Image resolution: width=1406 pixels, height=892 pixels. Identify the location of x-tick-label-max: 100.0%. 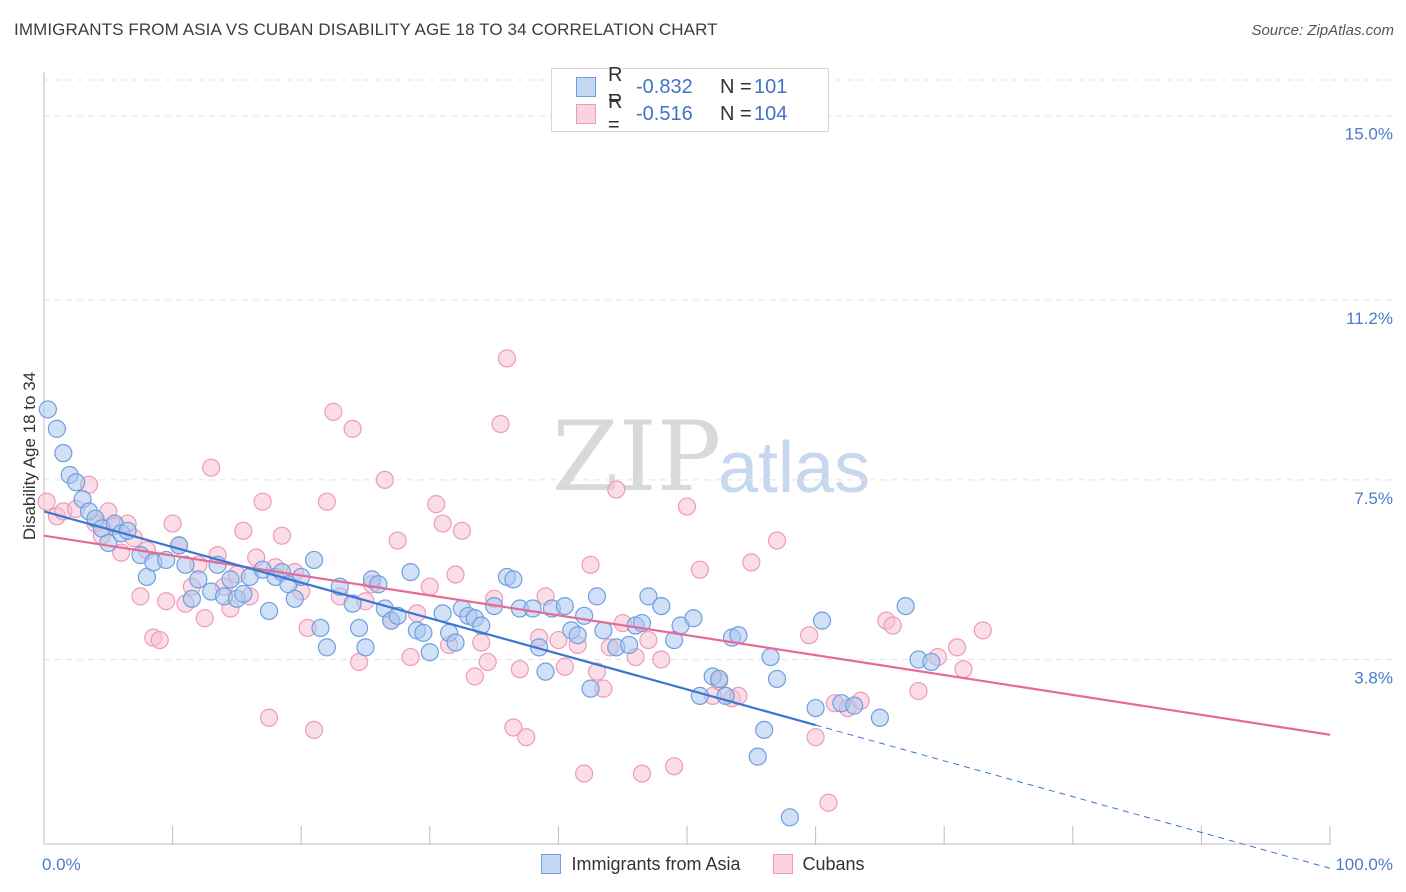
(1364, 864).